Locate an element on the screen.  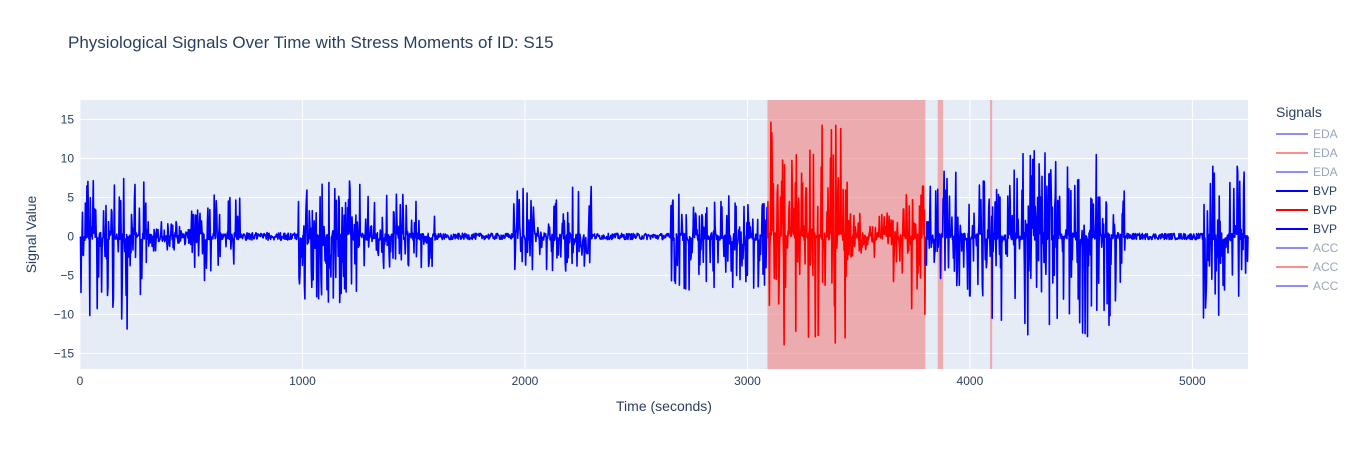
x-tick-label: 3000 is located at coordinates (747, 381).